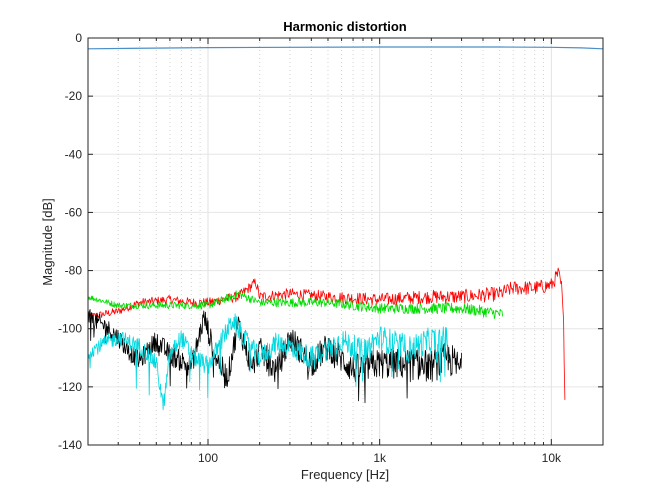 Image resolution: width=666 pixels, height=500 pixels. I want to click on y-tick-label: -120, so click(70, 387).